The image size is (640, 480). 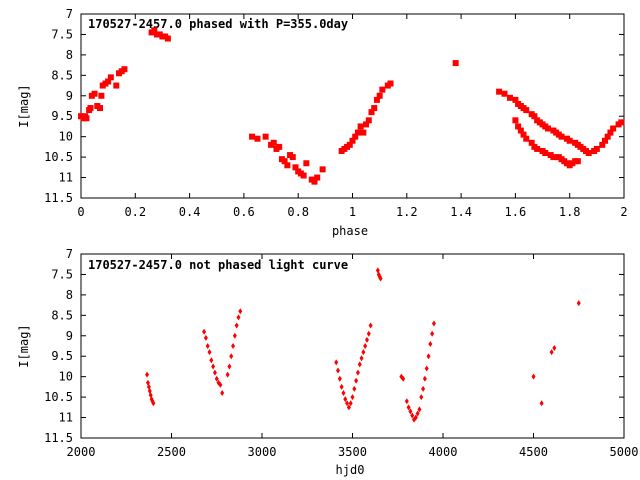 I want to click on phased-y-axis-label: I[mag], so click(x=24, y=105).